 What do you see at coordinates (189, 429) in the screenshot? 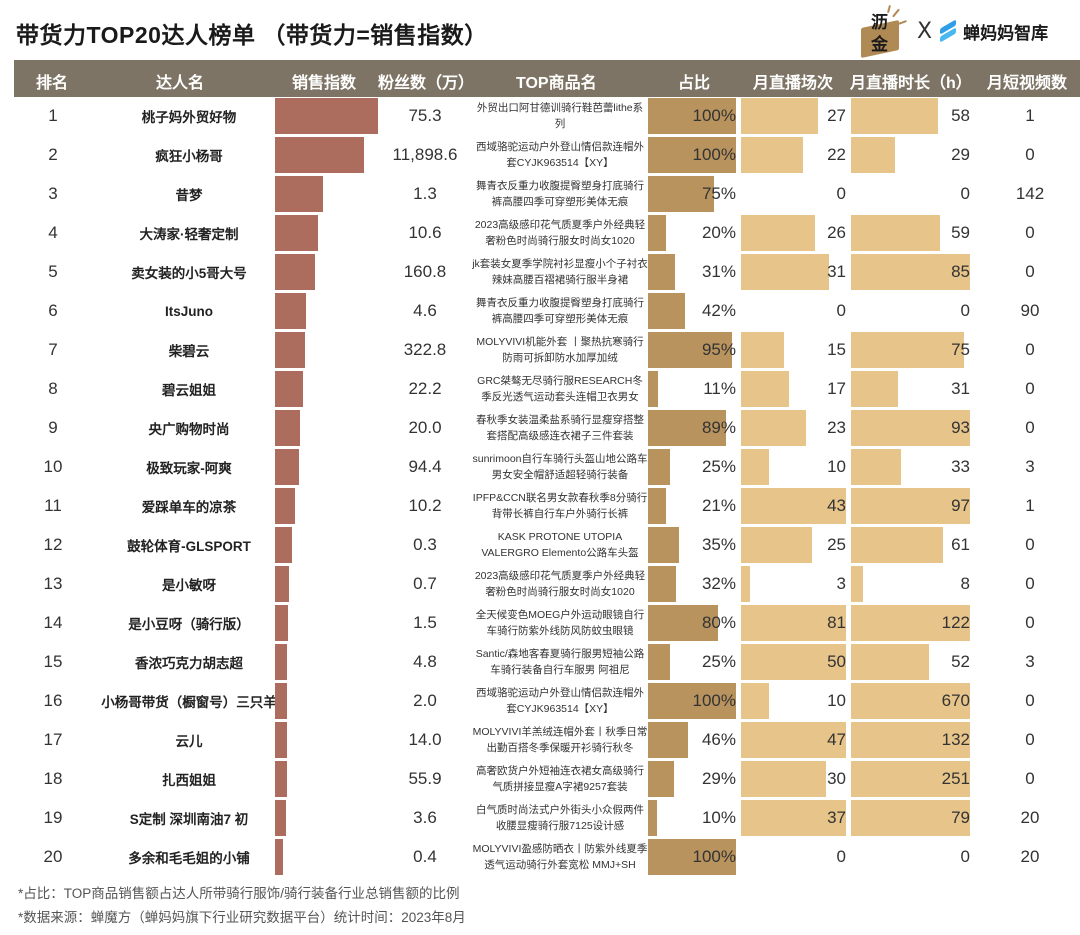
I see `influencer-name: 央广购物时尚` at bounding box center [189, 429].